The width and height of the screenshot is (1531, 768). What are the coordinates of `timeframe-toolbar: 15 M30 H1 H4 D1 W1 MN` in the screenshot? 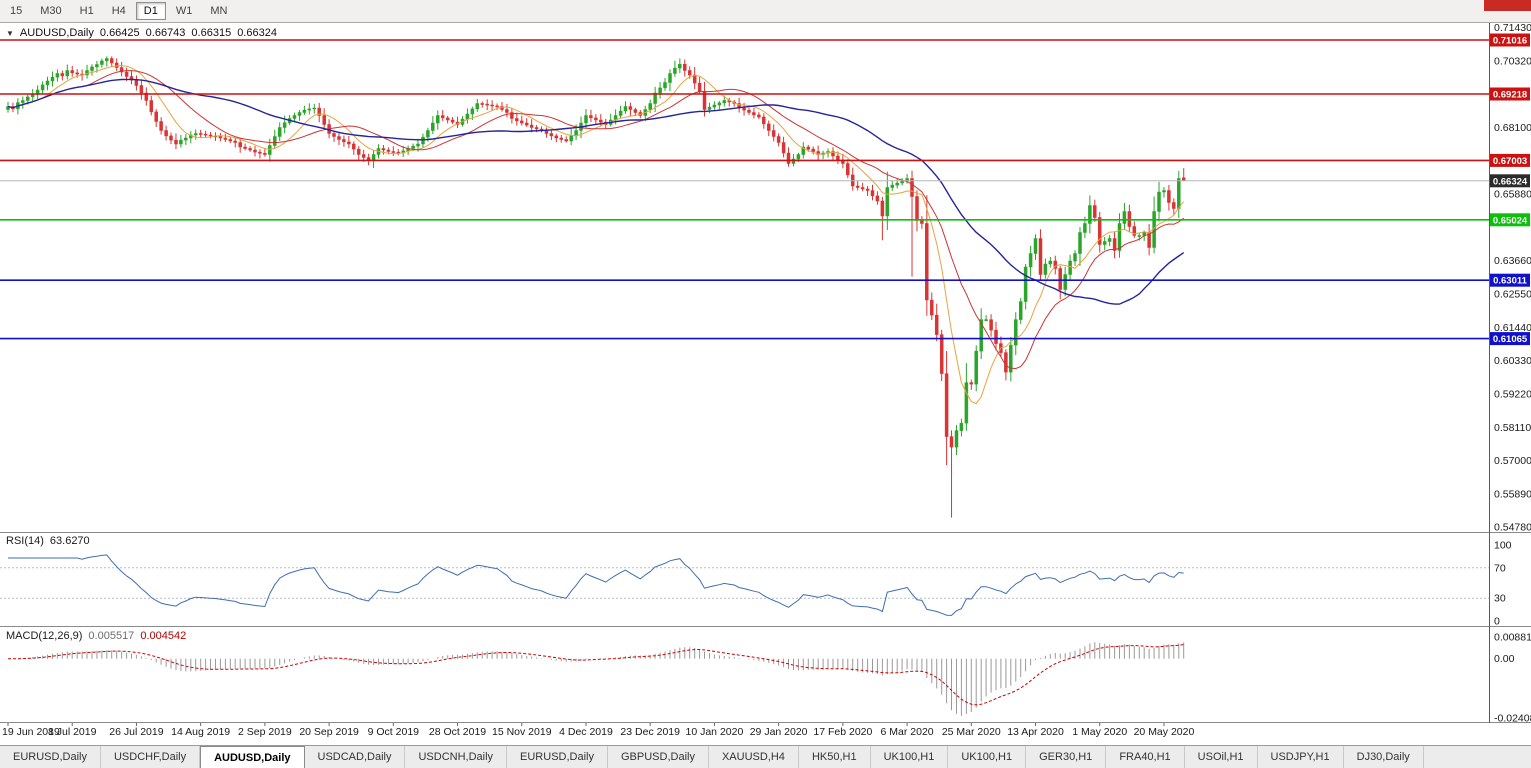 It's located at (765, 11).